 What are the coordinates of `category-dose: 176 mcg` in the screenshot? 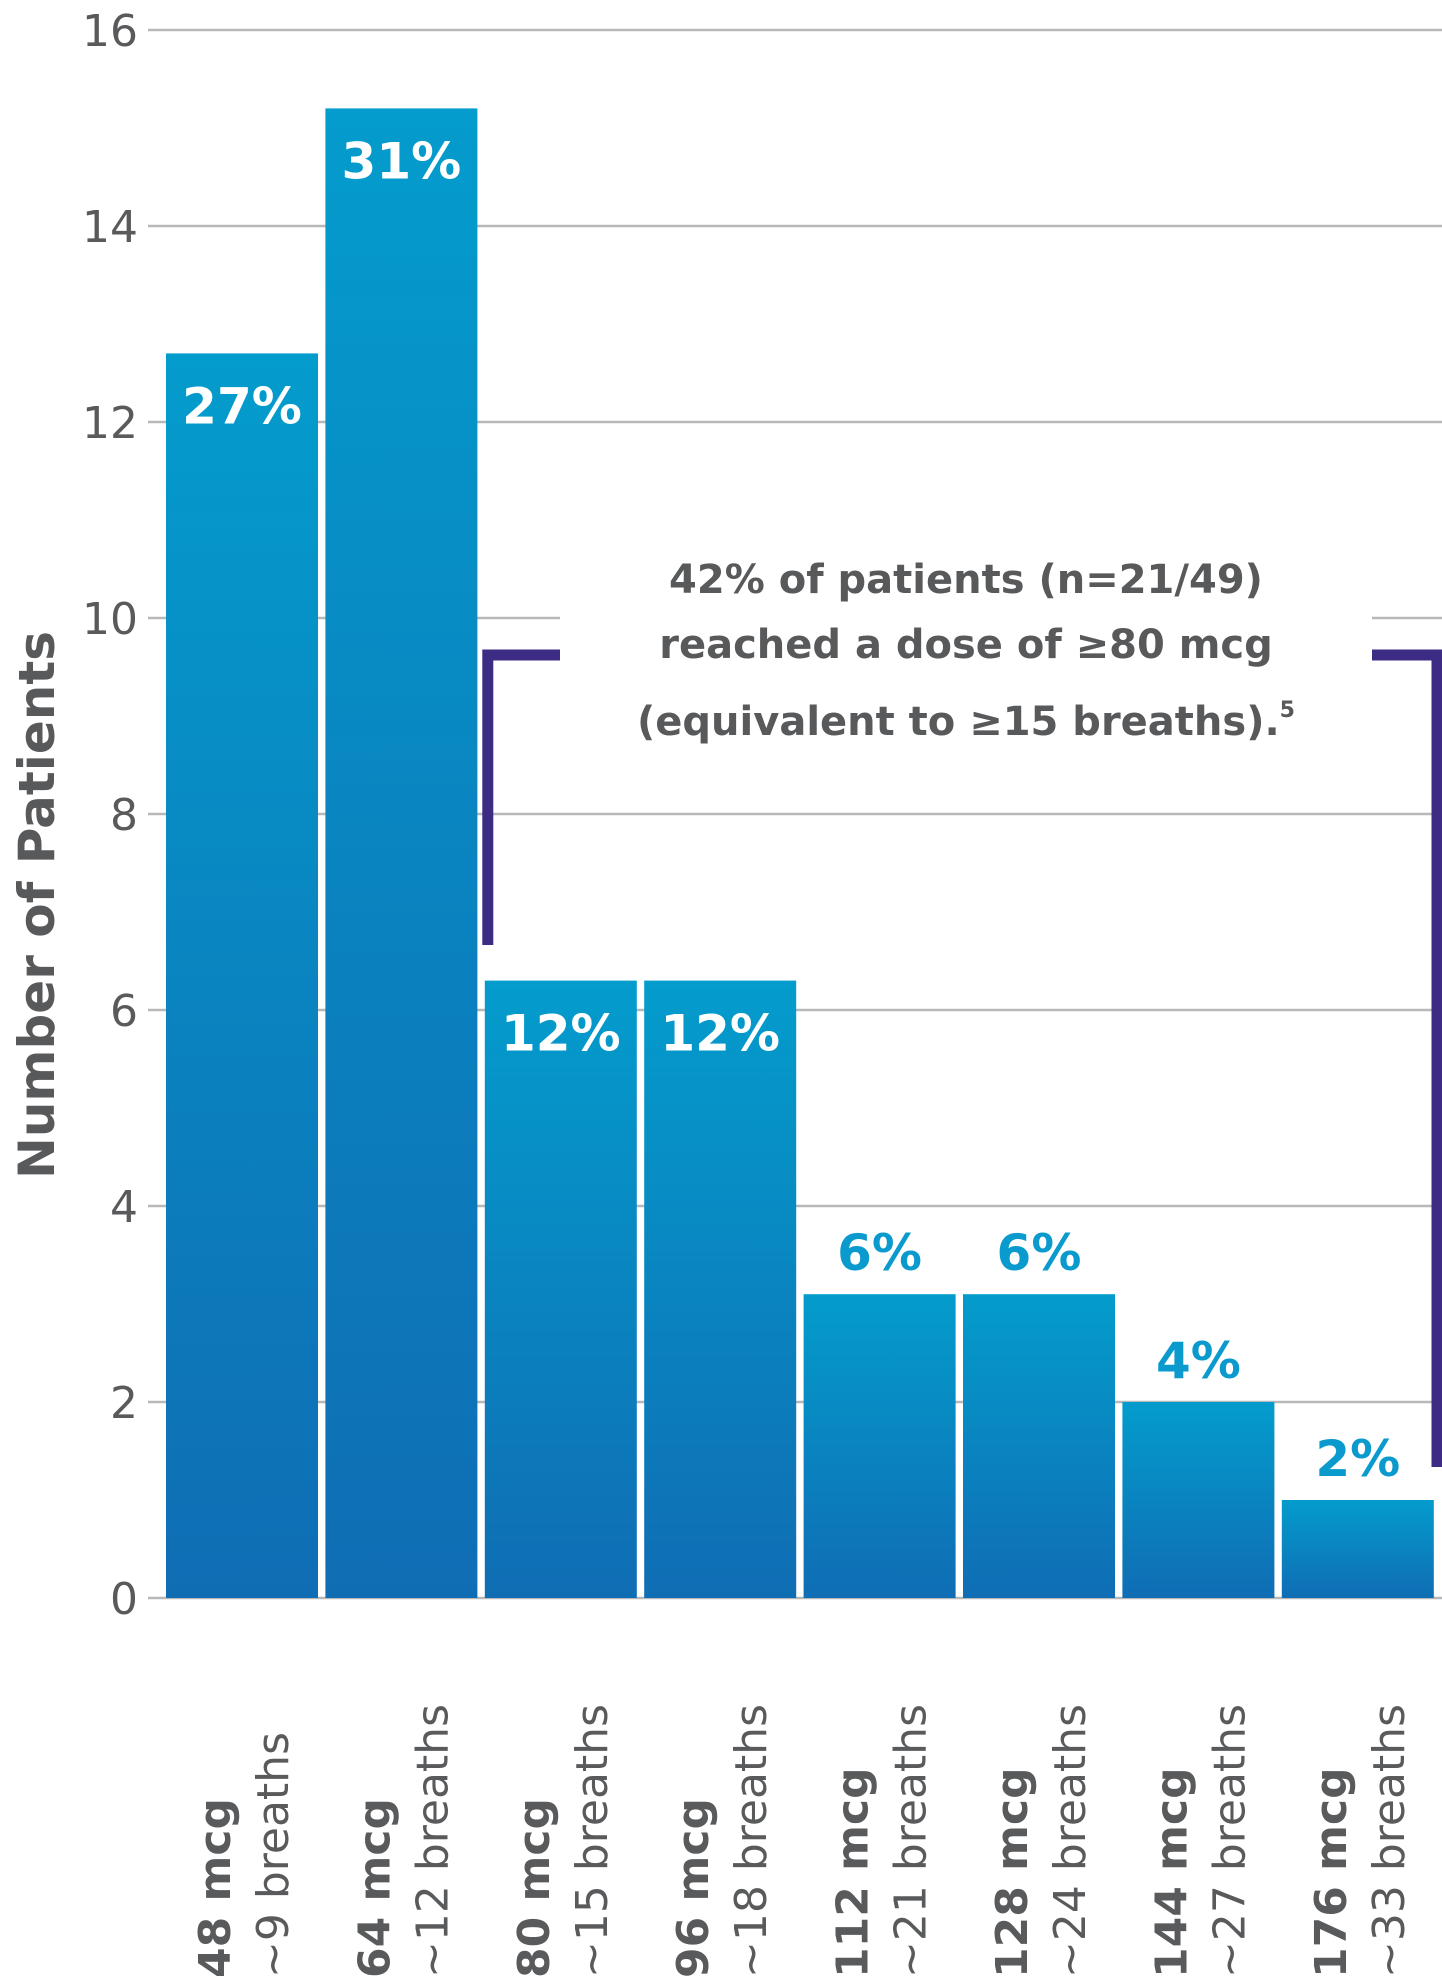 It's located at (1331, 1872).